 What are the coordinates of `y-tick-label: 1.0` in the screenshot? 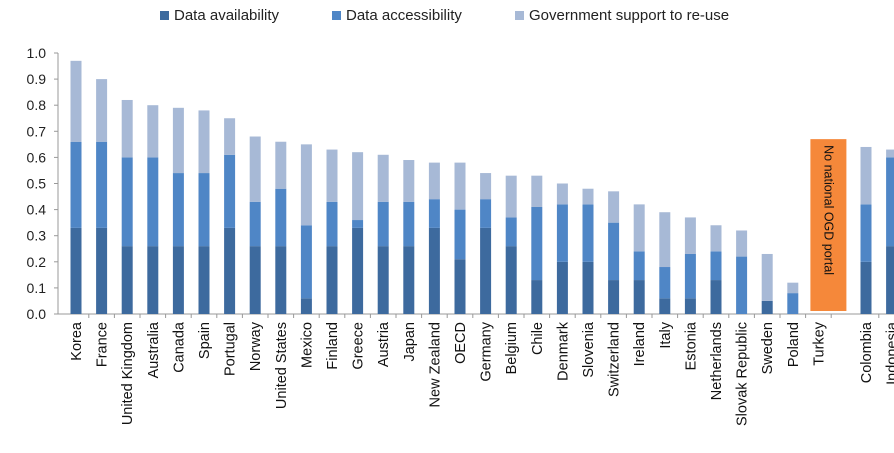 It's located at (37, 53).